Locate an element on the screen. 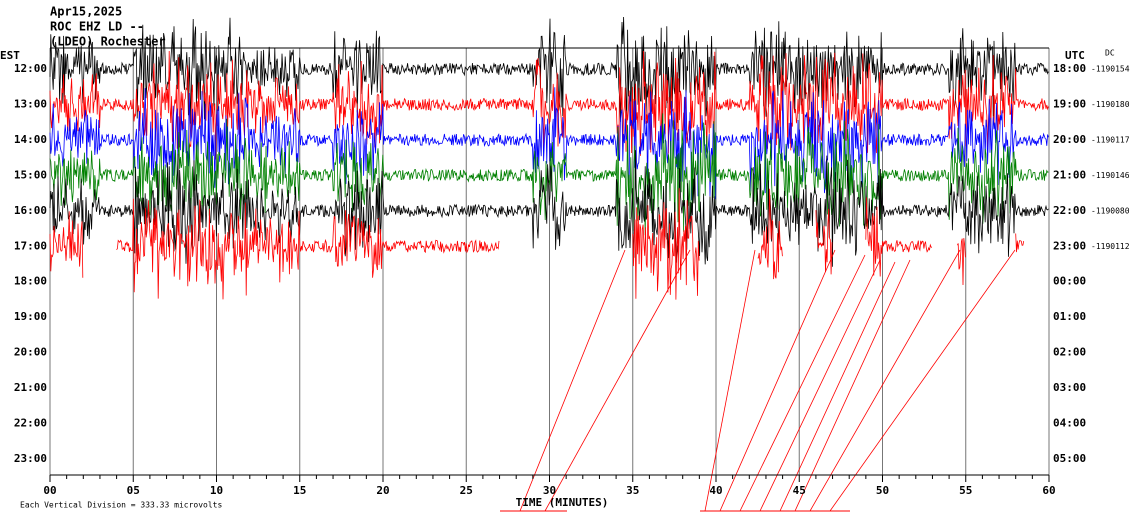 This screenshot has width=1130, height=519. left-label: 12:00 is located at coordinates (30, 68).